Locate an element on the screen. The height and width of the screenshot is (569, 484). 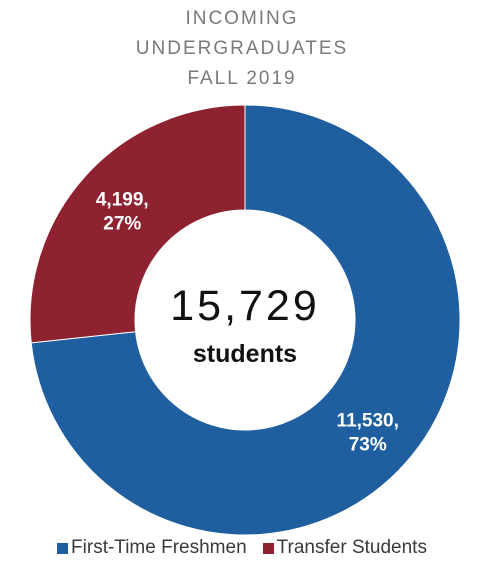
data-label-value-transfer-students: 4,199, is located at coordinates (122, 200).